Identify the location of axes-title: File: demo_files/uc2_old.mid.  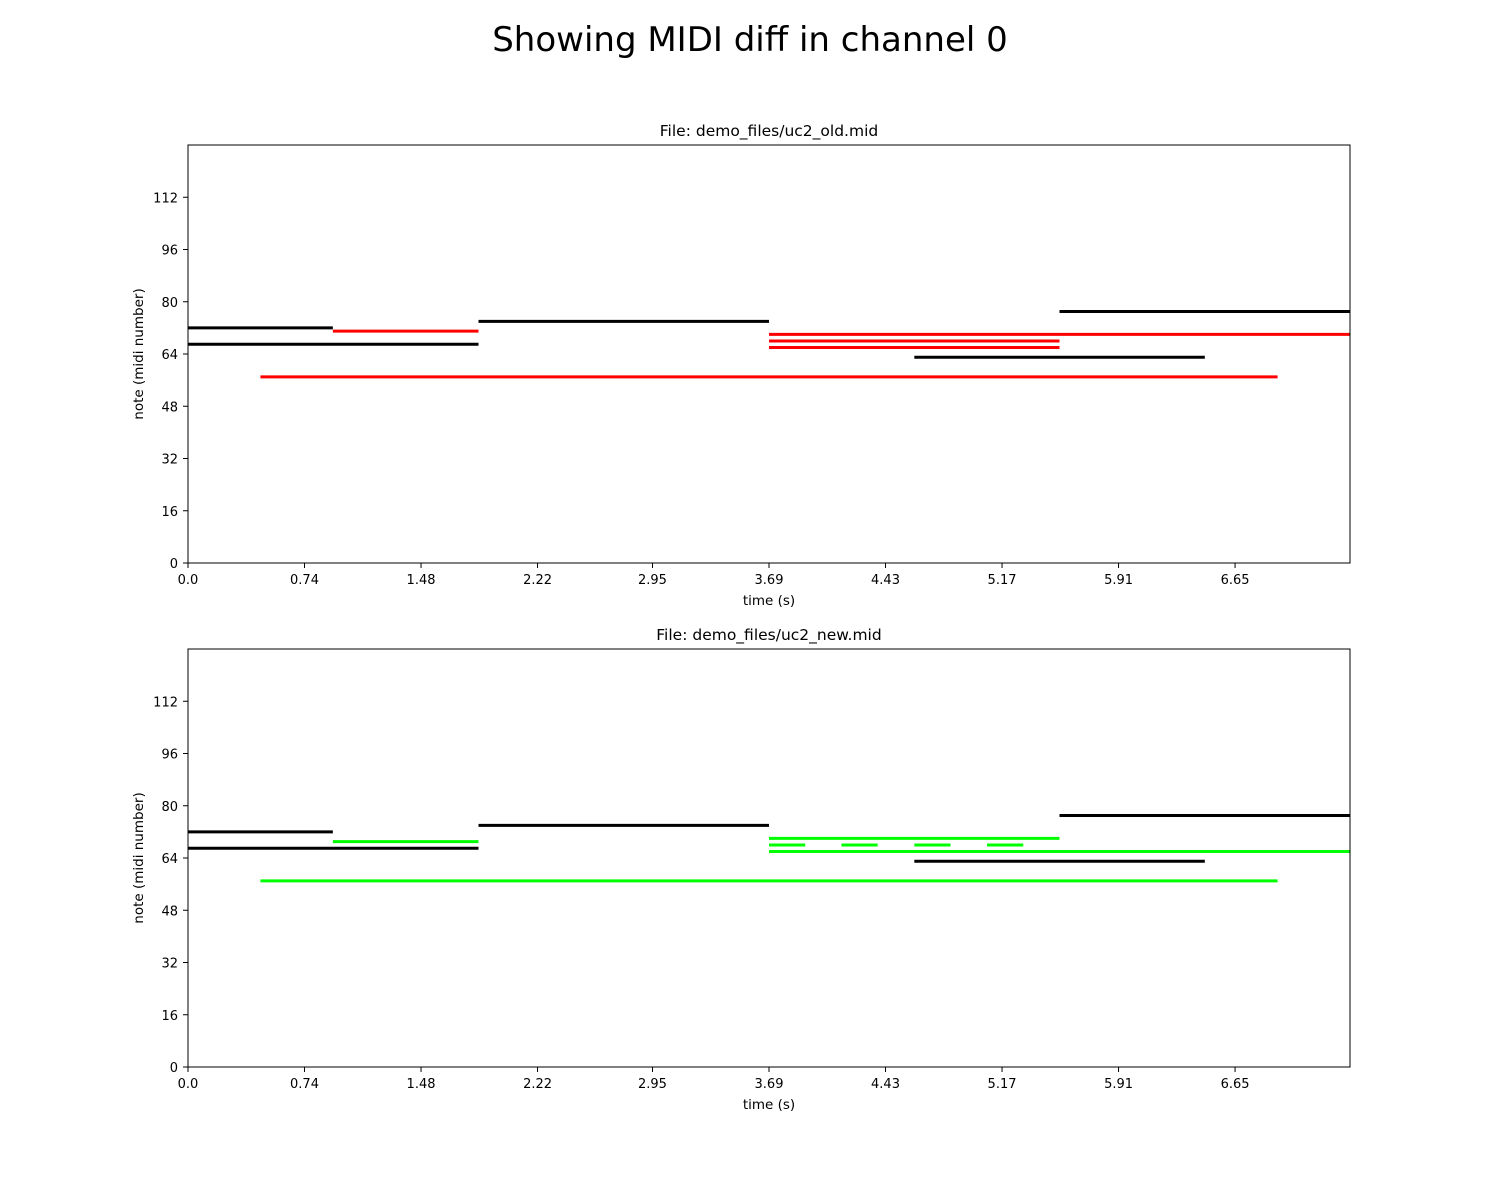
(769, 131).